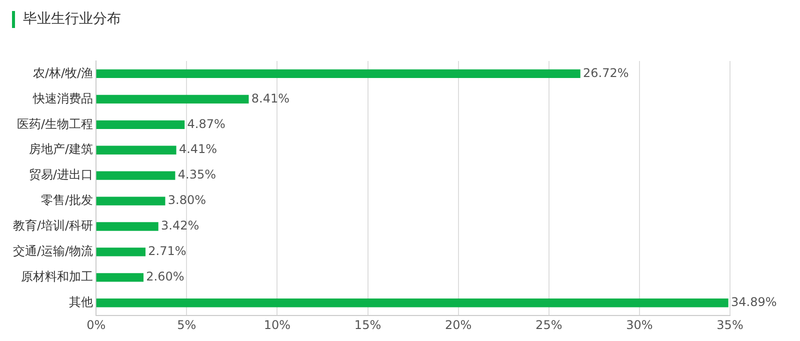 The image size is (800, 341). Describe the element at coordinates (730, 325) in the screenshot. I see `x-tick-label: 35%` at that location.